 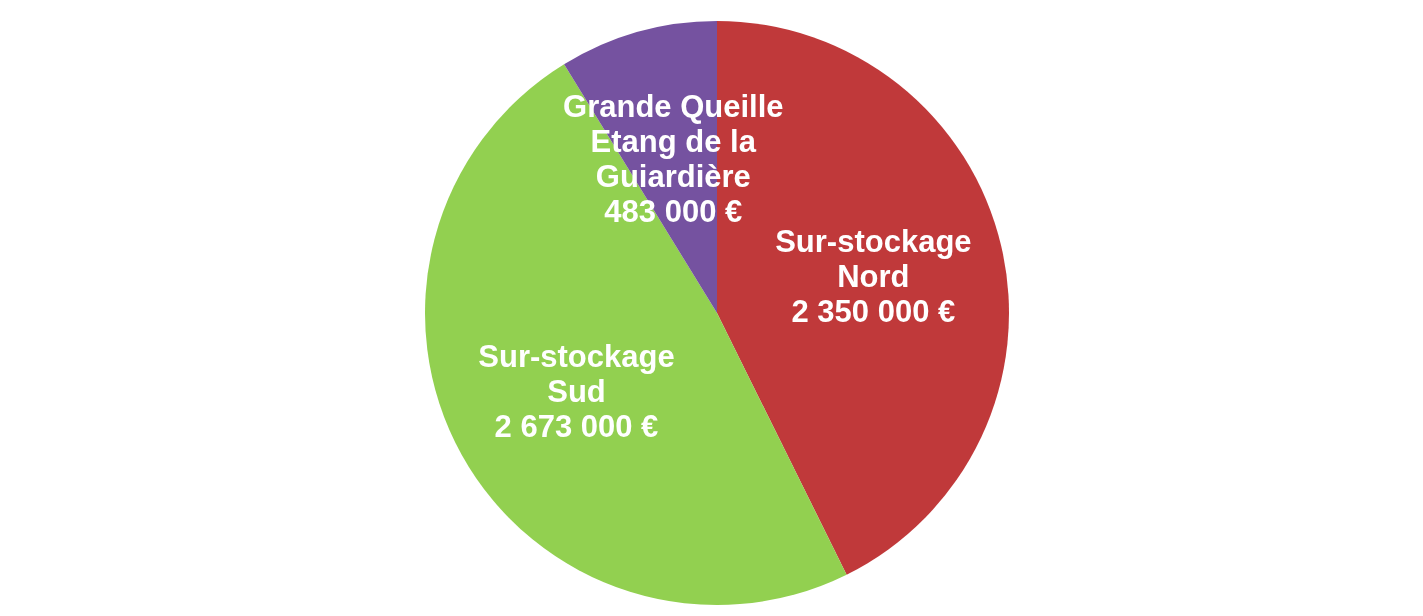 I want to click on data-label: 483 000 €, so click(x=673, y=211).